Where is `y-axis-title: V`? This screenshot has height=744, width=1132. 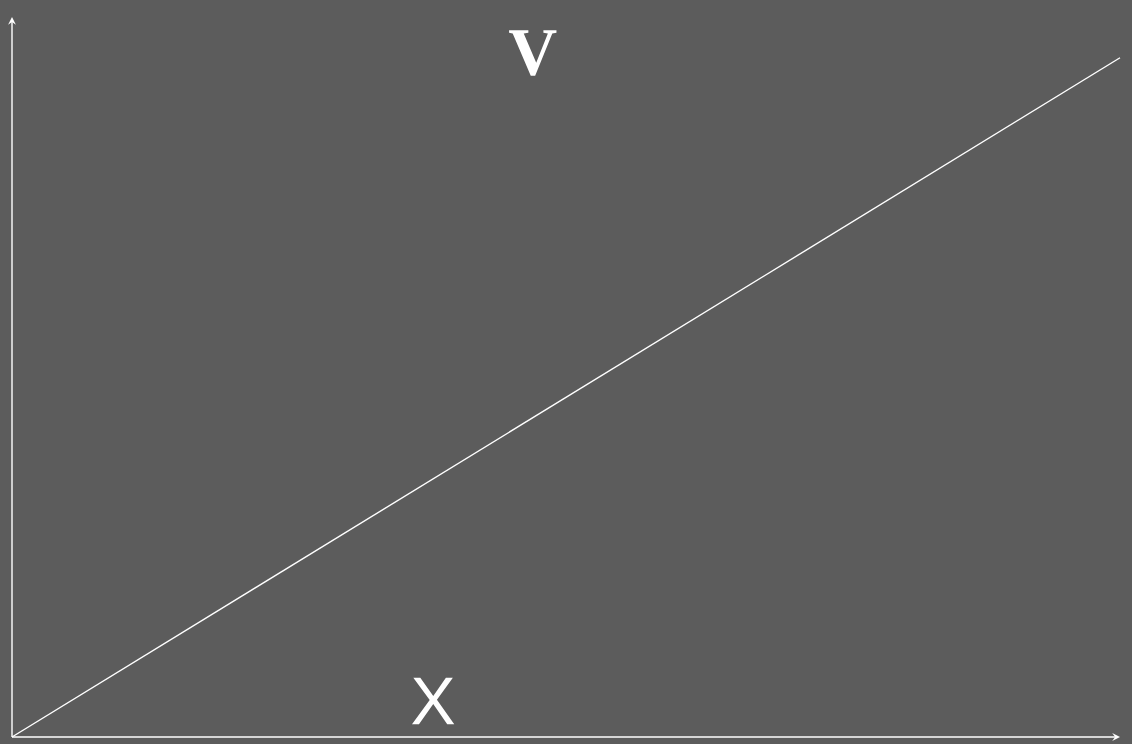 y-axis-title: V is located at coordinates (533, 53).